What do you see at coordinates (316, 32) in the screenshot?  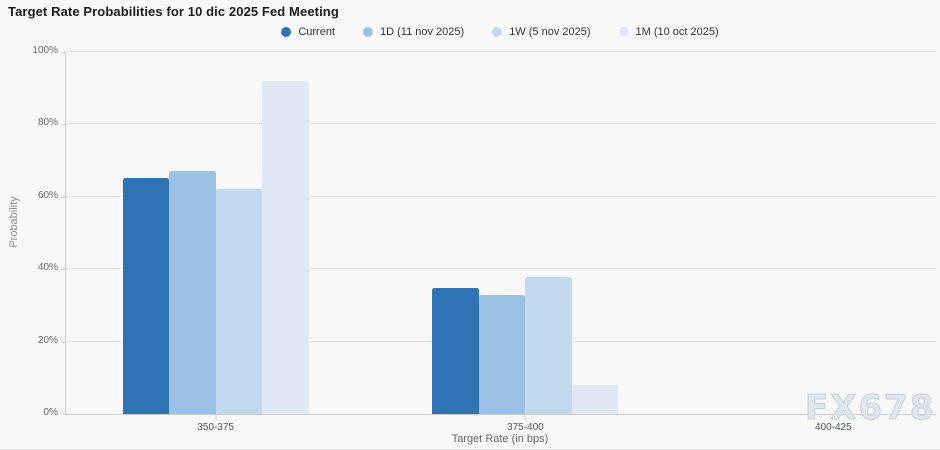 I see `legend-label: Current` at bounding box center [316, 32].